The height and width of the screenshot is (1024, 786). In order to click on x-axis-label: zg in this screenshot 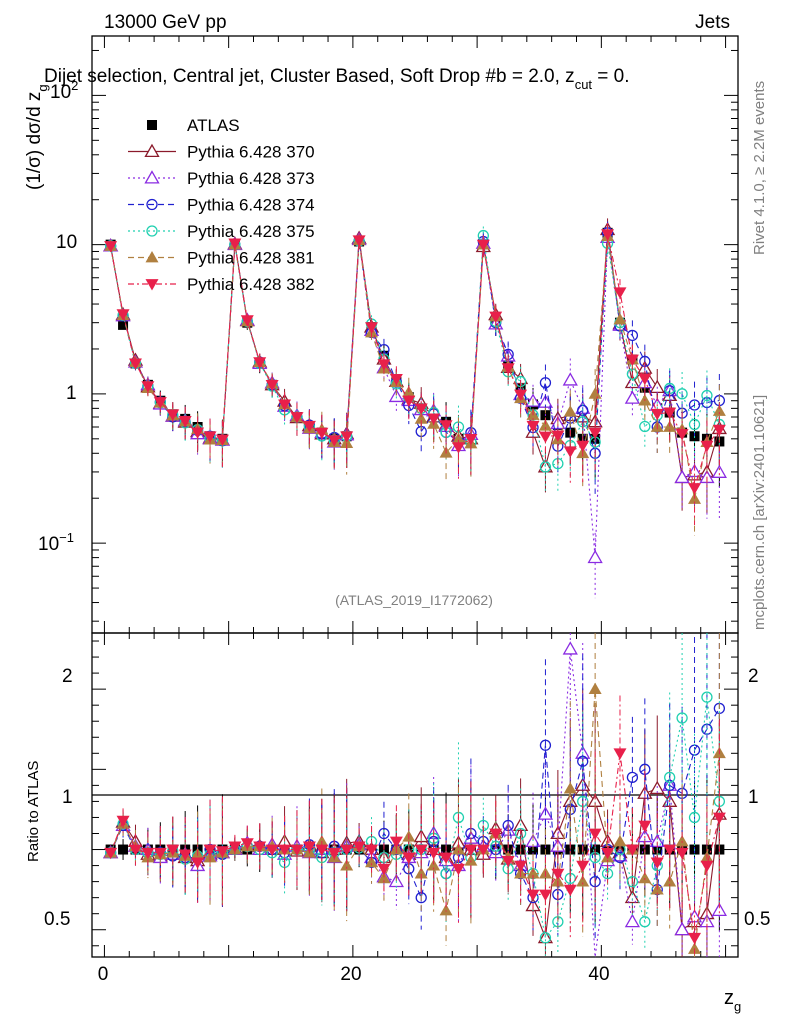, I will do `click(732, 1000)`.